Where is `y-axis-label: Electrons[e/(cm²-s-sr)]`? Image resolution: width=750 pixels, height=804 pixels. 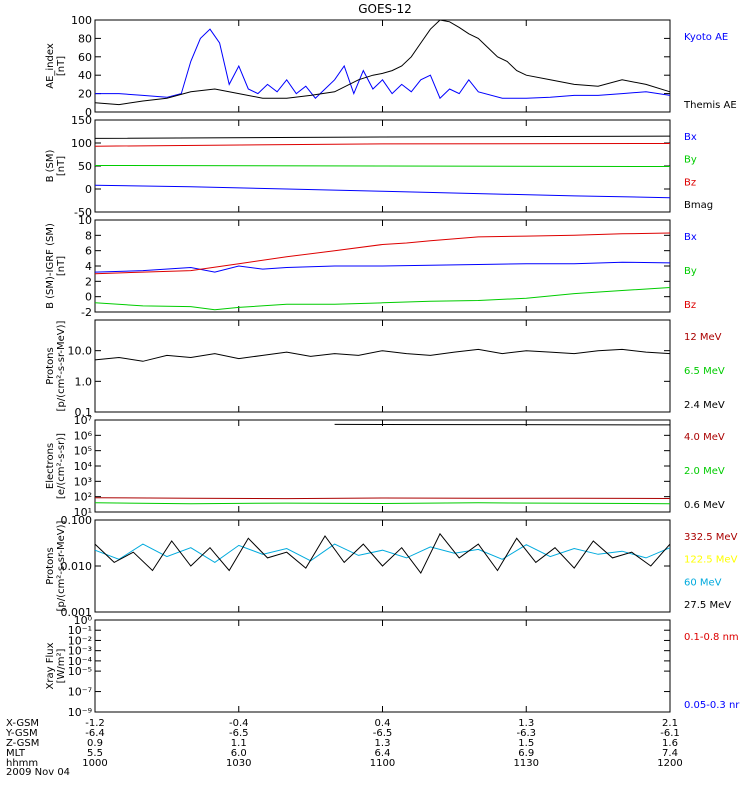
y-axis-label: Electrons[e/(cm²-s-sr)] is located at coordinates (56, 466).